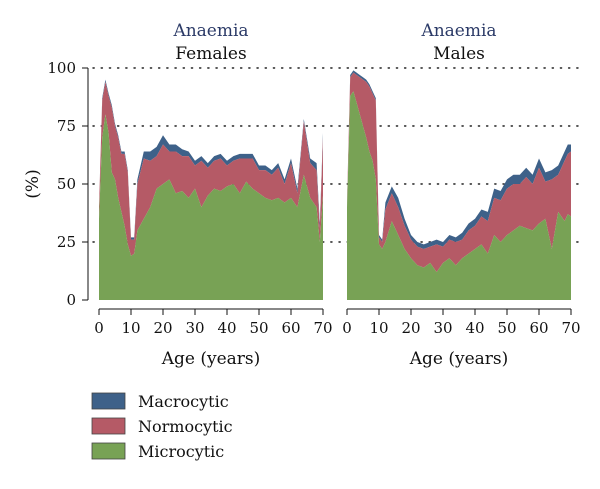  What do you see at coordinates (185, 426) in the screenshot?
I see `legend-label-normocytic: Normocytic` at bounding box center [185, 426].